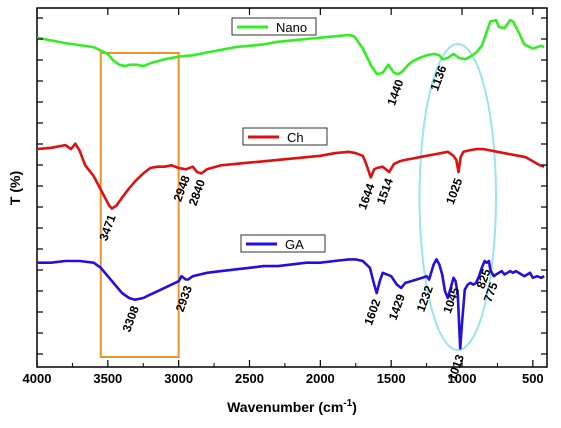  I want to click on x-tick-label: 500, so click(533, 378).